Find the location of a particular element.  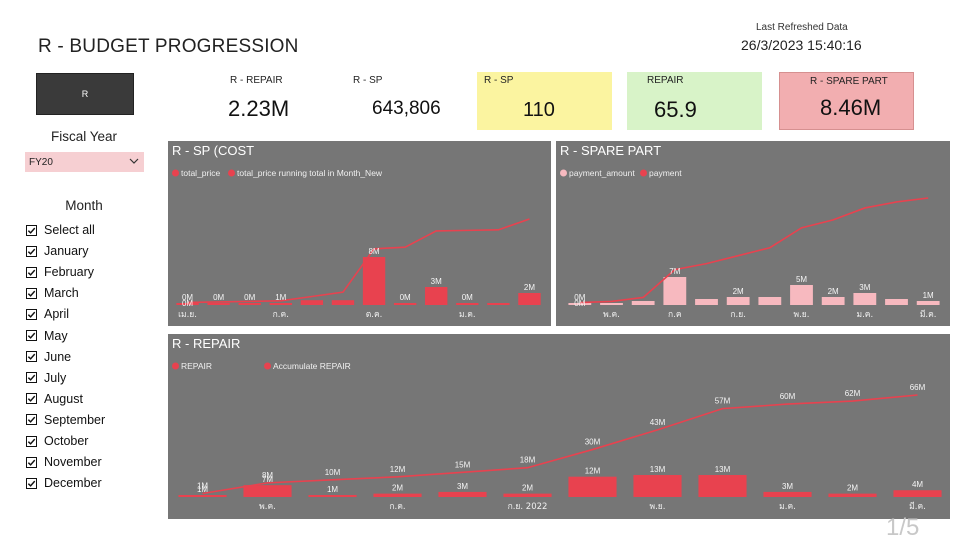

refresh-timestamp: 26/3/2023 15:40:16 is located at coordinates (801, 45).